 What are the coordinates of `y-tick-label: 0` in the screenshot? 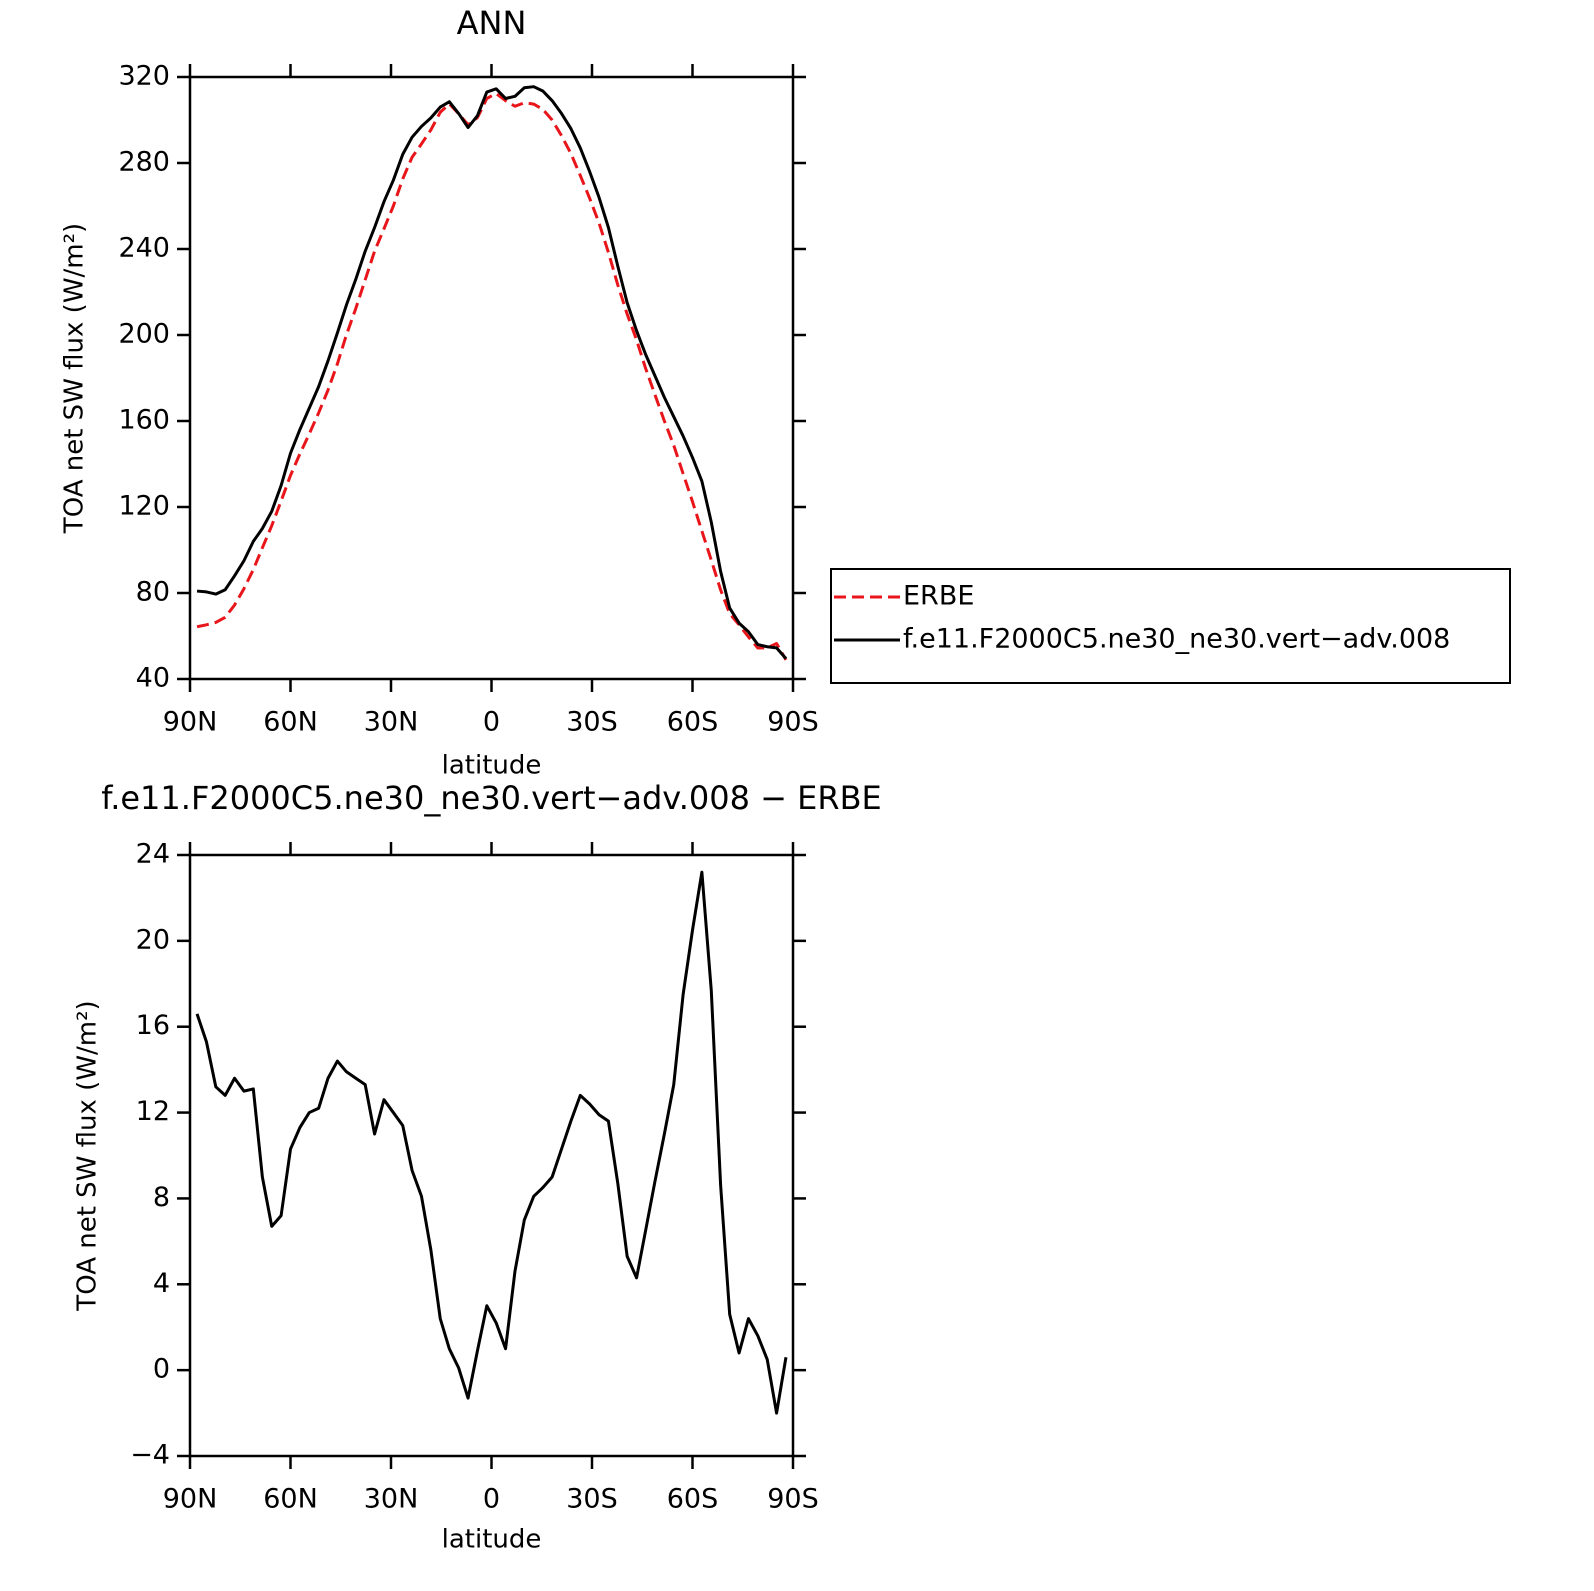 It's located at (161, 1369).